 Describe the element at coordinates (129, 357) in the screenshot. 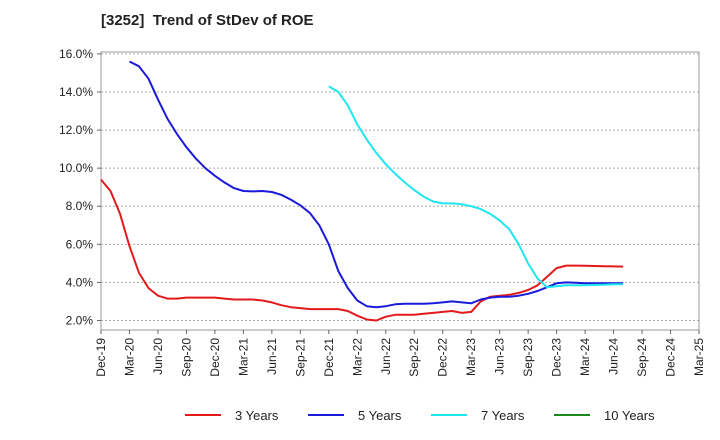

I see `x-tick-label: Mar-20` at that location.